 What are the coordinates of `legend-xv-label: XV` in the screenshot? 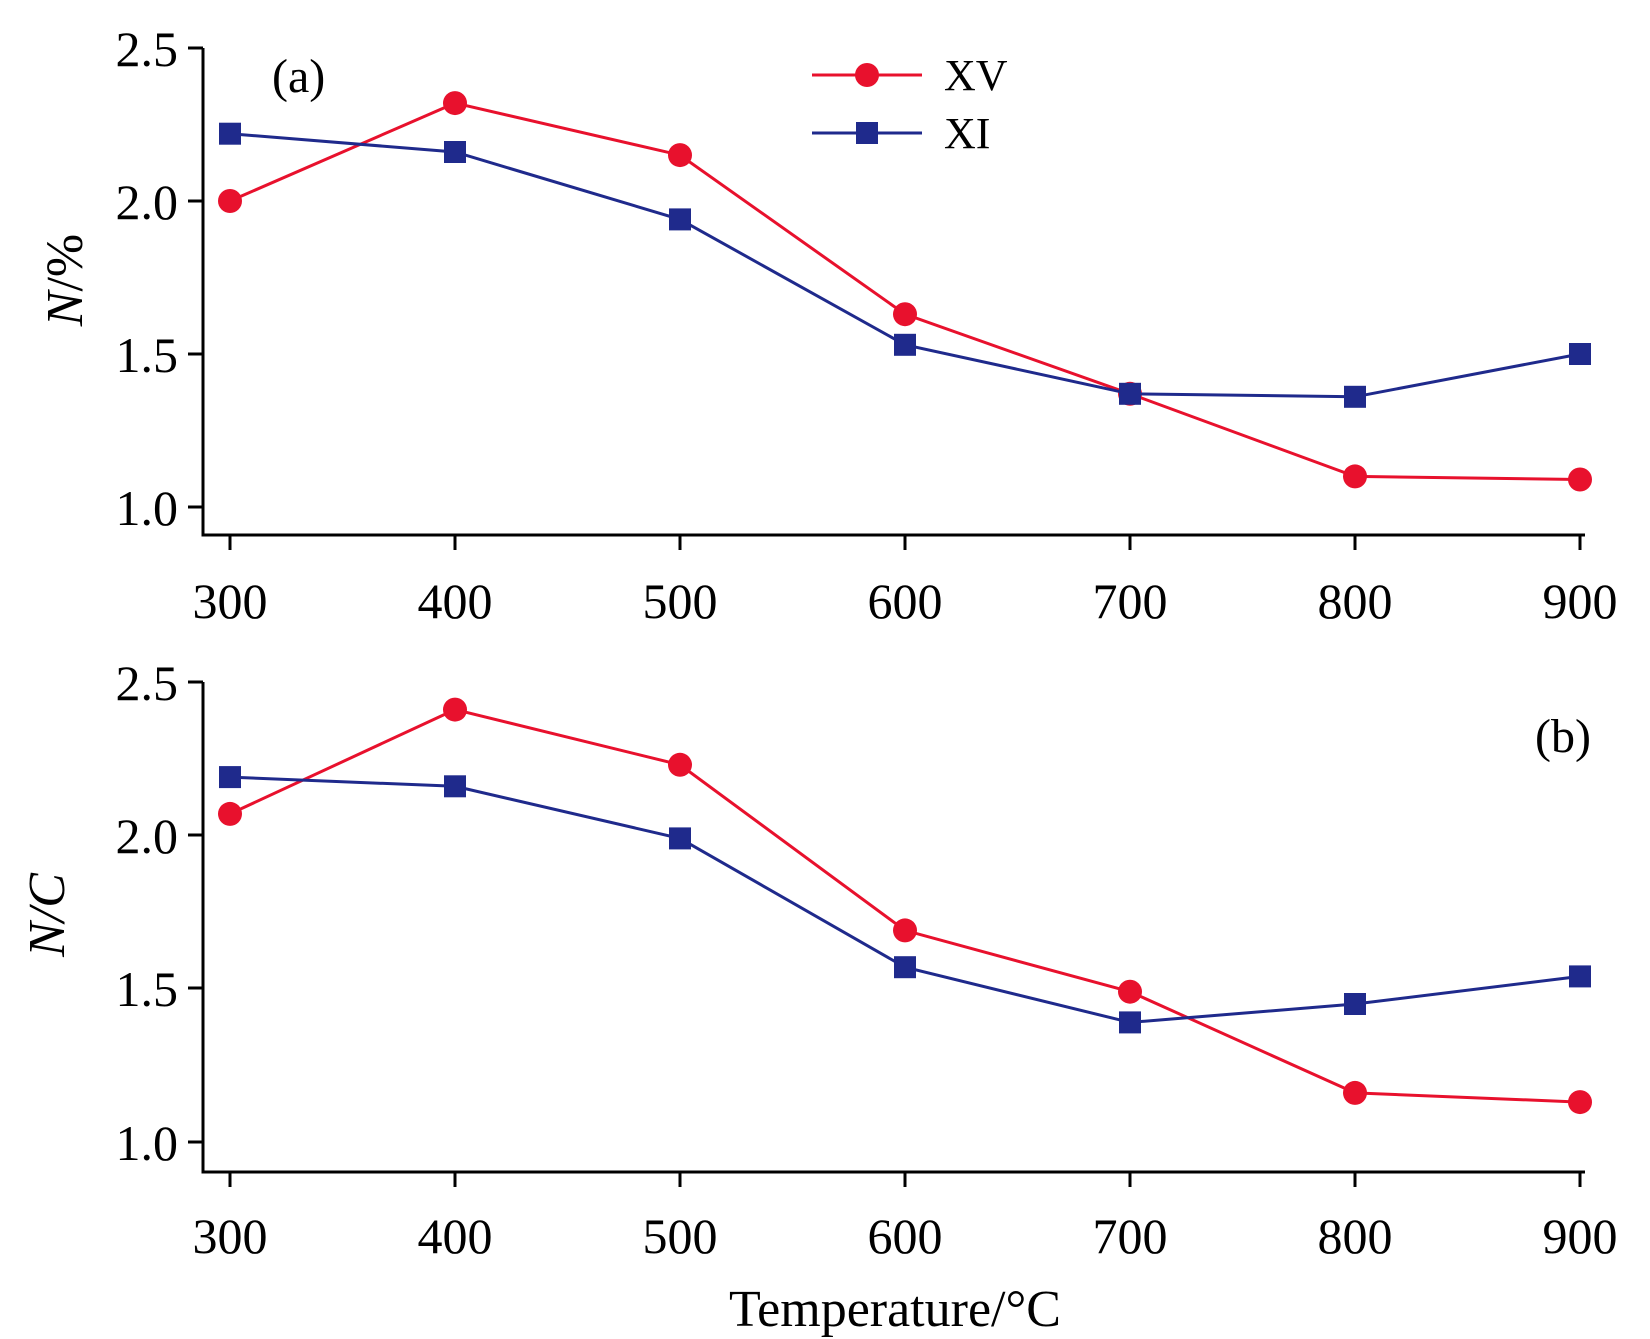 It's located at (976, 75).